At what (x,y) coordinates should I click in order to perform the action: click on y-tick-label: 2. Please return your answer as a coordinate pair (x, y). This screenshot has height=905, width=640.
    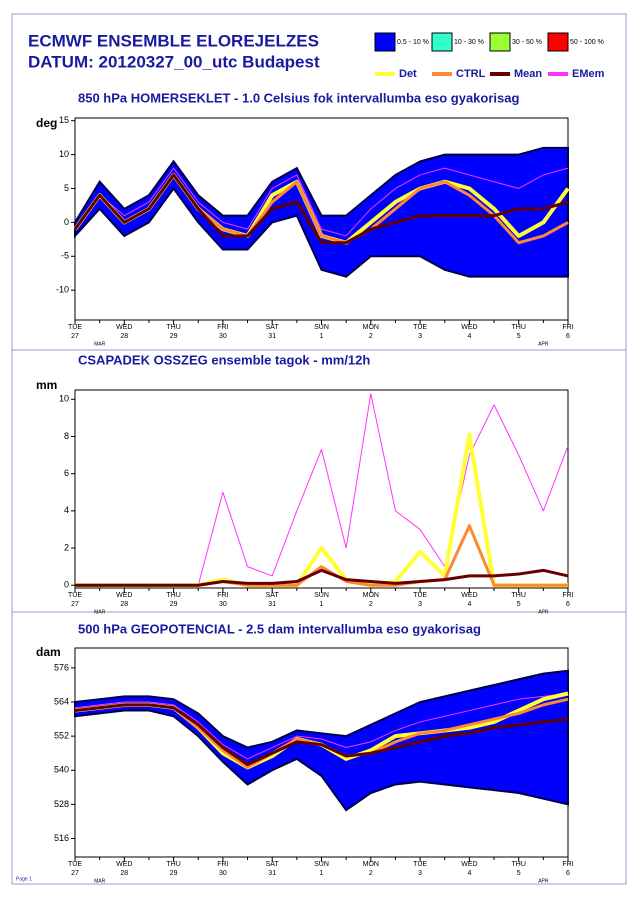
    Looking at the image, I should click on (66, 547).